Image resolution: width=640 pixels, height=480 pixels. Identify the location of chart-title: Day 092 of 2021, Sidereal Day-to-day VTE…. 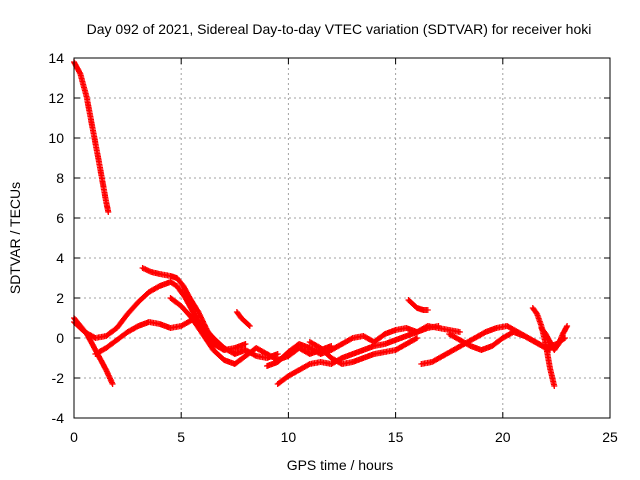
(339, 29).